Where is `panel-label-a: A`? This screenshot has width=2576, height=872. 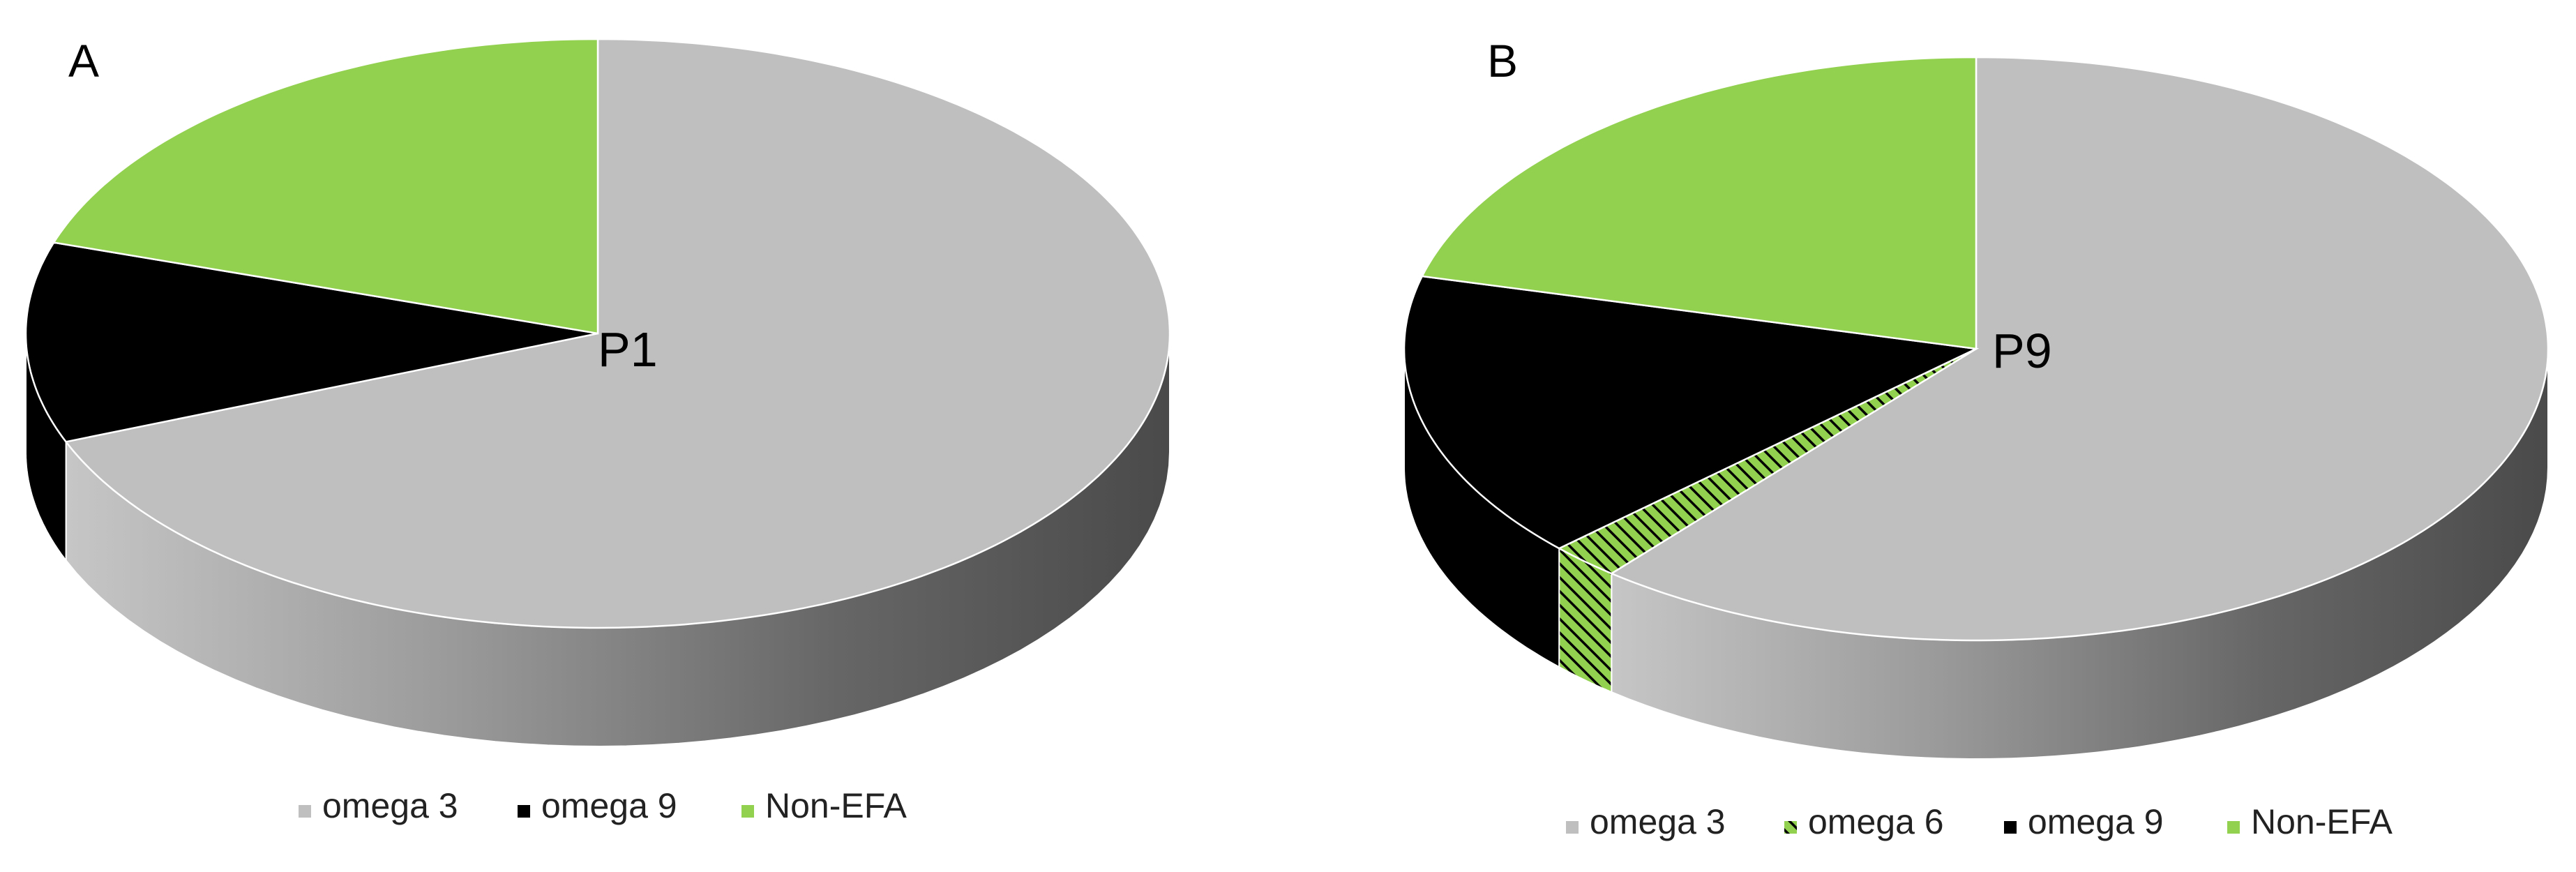
panel-label-a: A is located at coordinates (83, 61).